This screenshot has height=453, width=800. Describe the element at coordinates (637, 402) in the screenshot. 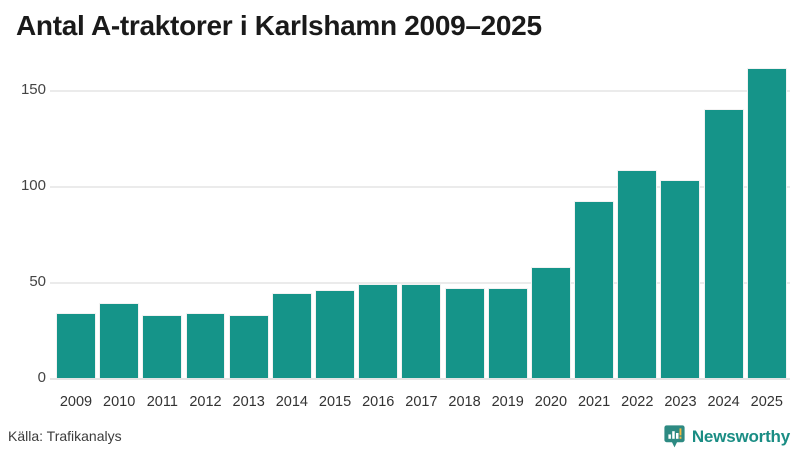

I see `x-tick-label: 2022` at that location.